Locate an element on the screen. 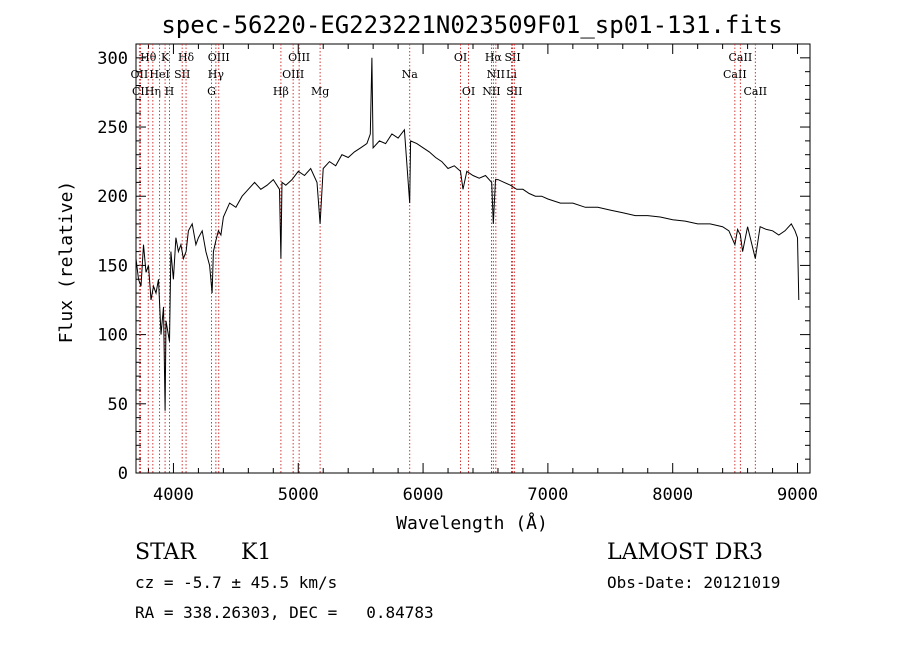 The width and height of the screenshot is (900, 649). line-marker-label: Na is located at coordinates (410, 74).